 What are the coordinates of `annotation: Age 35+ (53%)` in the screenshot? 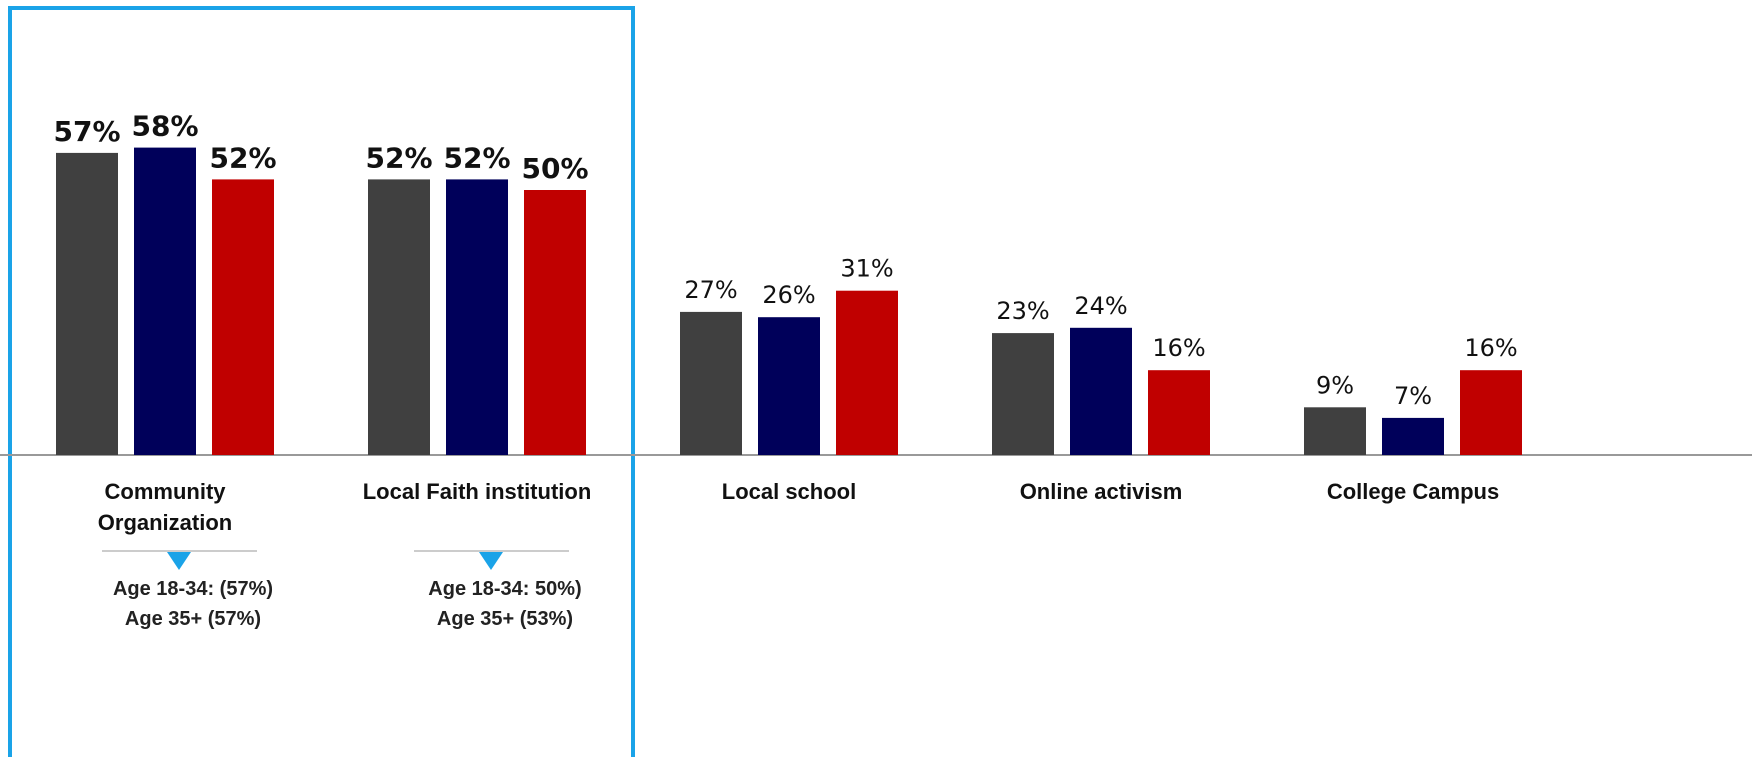 It's located at (505, 619).